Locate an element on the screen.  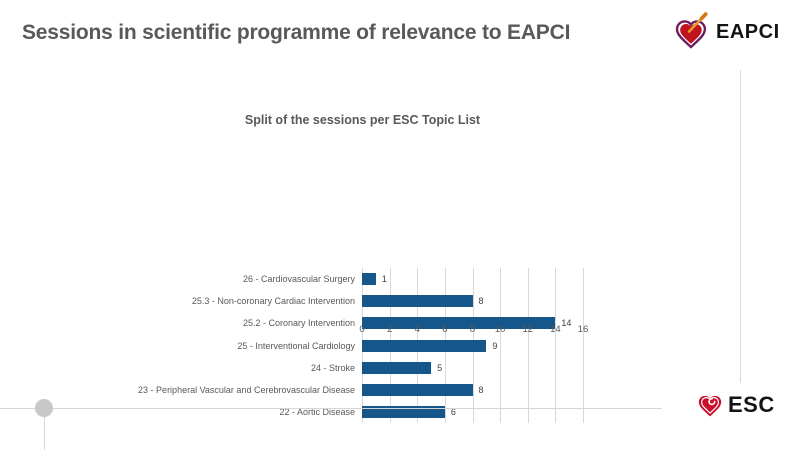
category-label: 22 - Aortic Disease is located at coordinates (317, 411).